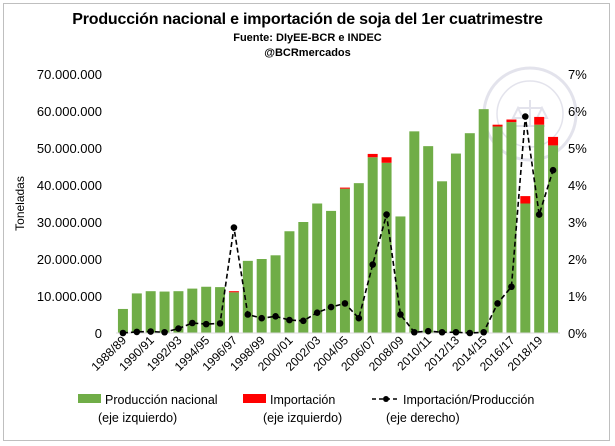 This screenshot has width=615, height=446. Describe the element at coordinates (468, 400) in the screenshot. I see `legend-ratio-label: Importación/Producción` at that location.